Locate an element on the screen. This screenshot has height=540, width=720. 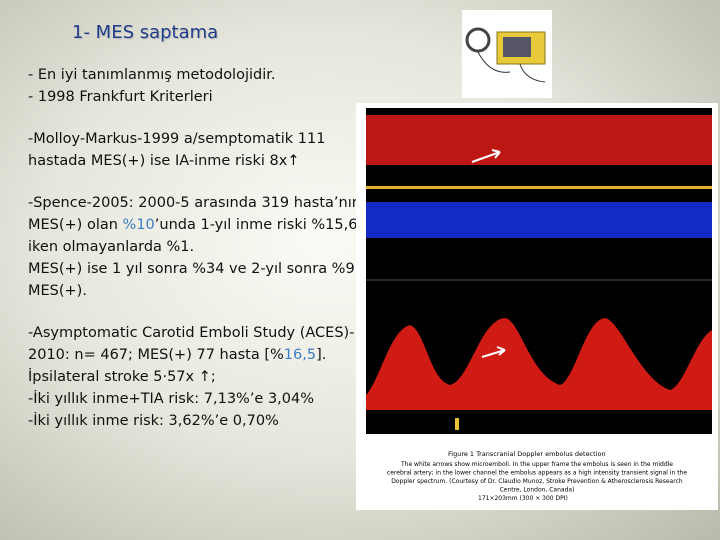
text-segment: - 1998 Frankfurt Kriterleri is located at coordinates (120, 97).